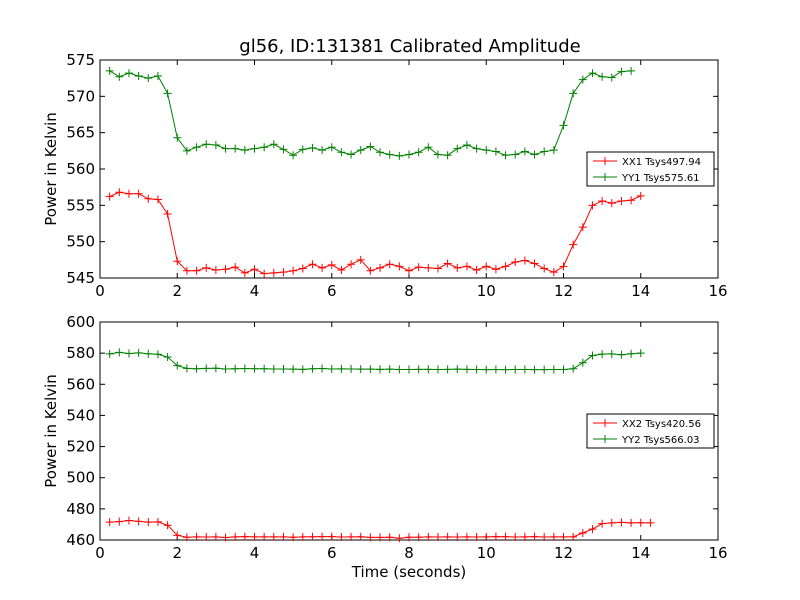 This screenshot has width=800, height=600. What do you see at coordinates (255, 291) in the screenshot?
I see `top-x-tick-label: 4` at bounding box center [255, 291].